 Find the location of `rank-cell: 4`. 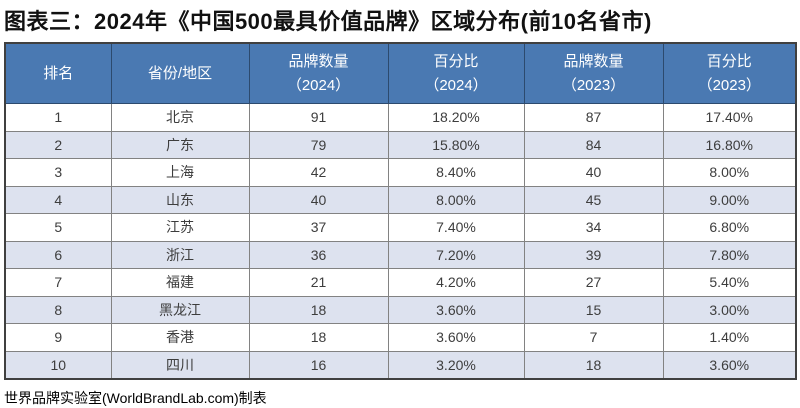

rank-cell: 4 is located at coordinates (58, 199).